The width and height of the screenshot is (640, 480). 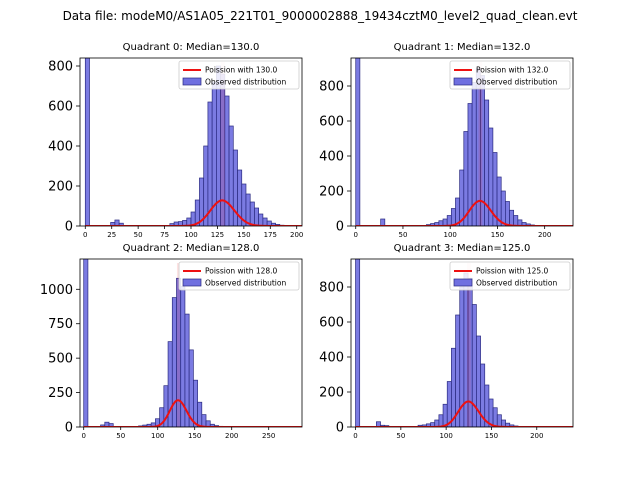 What do you see at coordinates (512, 271) in the screenshot?
I see `legend-line-label: Poission with 125.0` at bounding box center [512, 271].